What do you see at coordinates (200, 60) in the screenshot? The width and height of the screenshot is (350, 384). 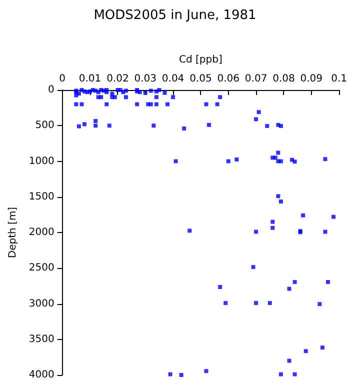 I see `x-axis-title: Cd [ppb]` at bounding box center [200, 60].